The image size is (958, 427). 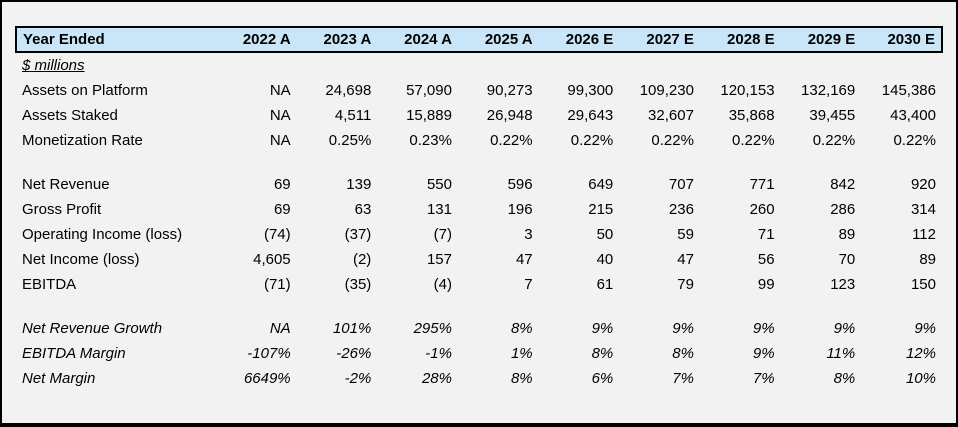 I want to click on table-row: Net Margin 6649% -2% 28% 8% 6% 7% 7% 8% 10%, so click(x=479, y=378).